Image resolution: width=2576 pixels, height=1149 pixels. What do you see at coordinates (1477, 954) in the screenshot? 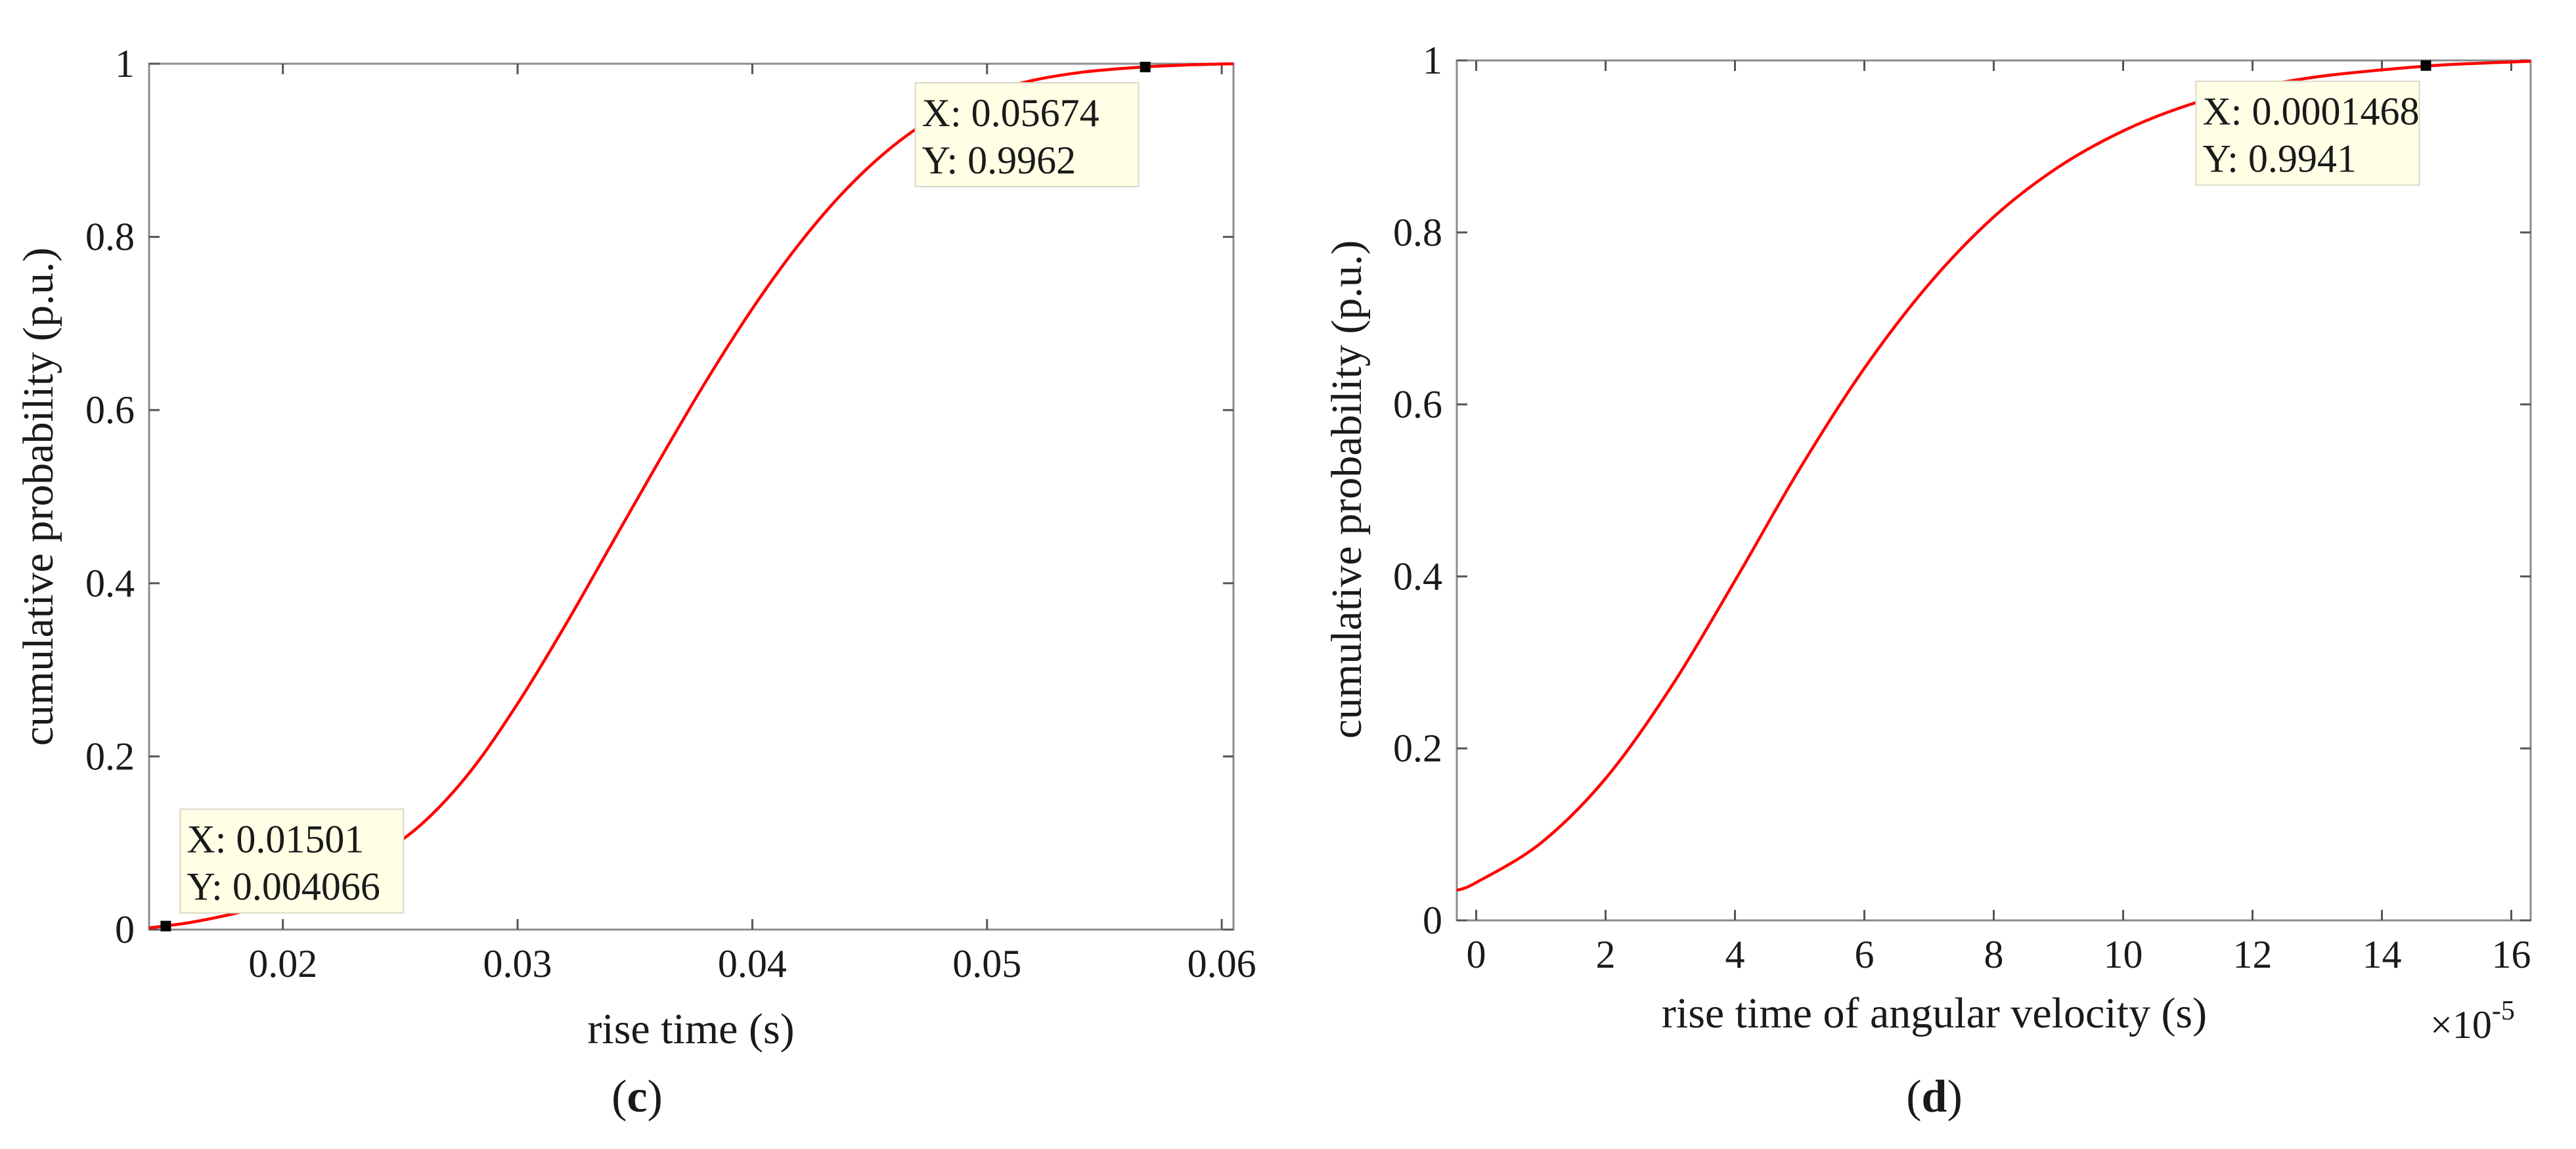
I see `x-tick-label: 0` at bounding box center [1477, 954].